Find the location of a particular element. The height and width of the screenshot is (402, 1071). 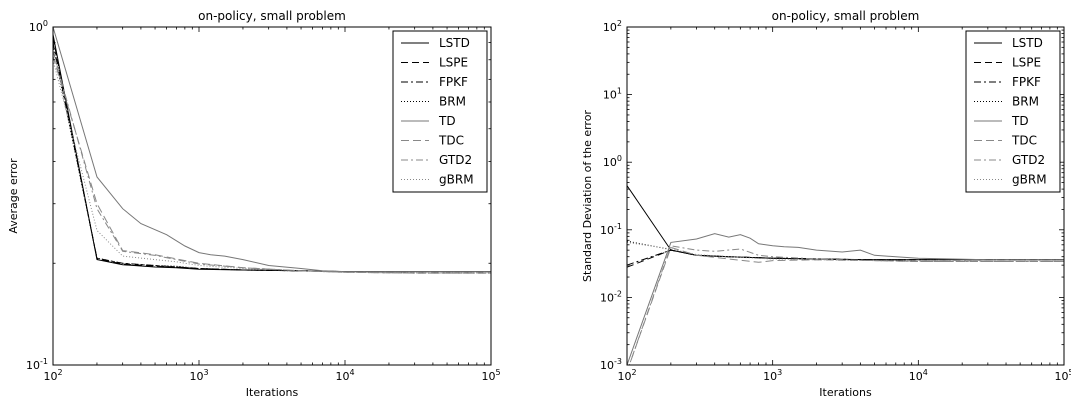

y-tick-label: 10² is located at coordinates (612, 26).